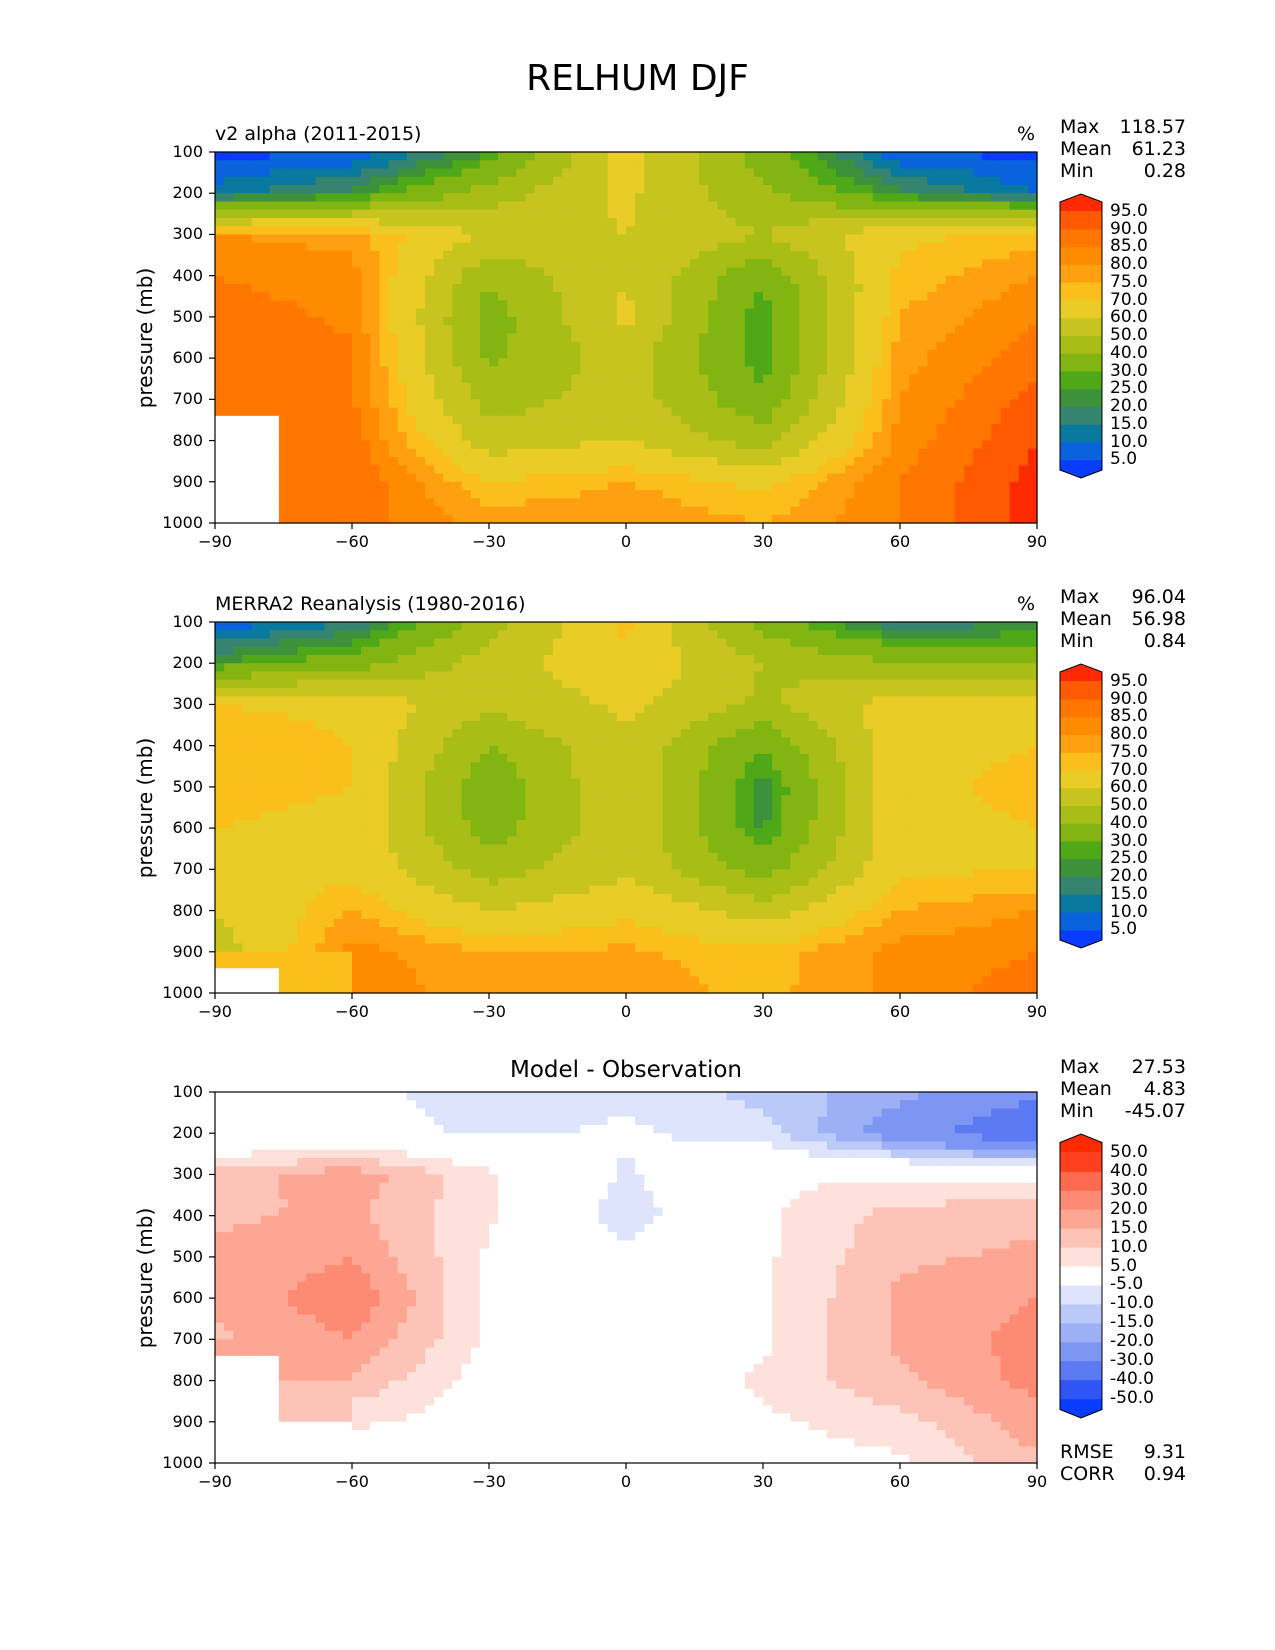 This screenshot has width=1275, height=1650. I want to click on colorbar-band, so click(1081, 416).